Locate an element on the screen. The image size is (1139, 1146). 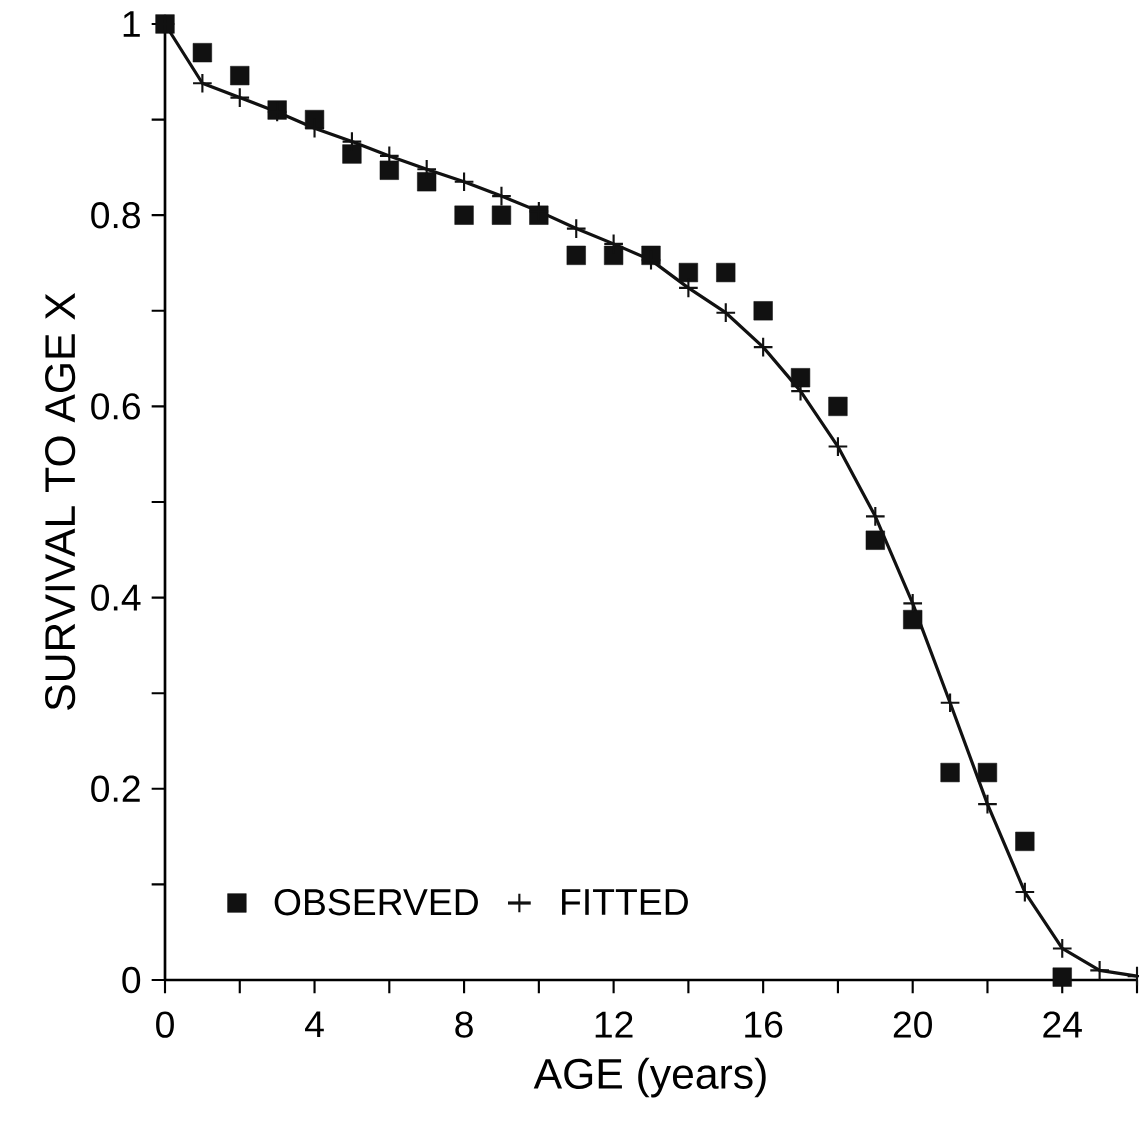
x-tick-label: 0 is located at coordinates (165, 1024).